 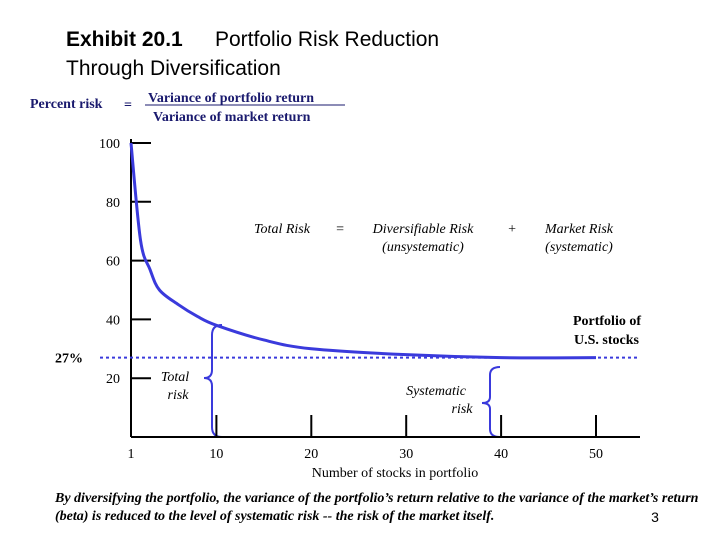 What do you see at coordinates (436, 391) in the screenshot?
I see `brace-label: Systematic` at bounding box center [436, 391].